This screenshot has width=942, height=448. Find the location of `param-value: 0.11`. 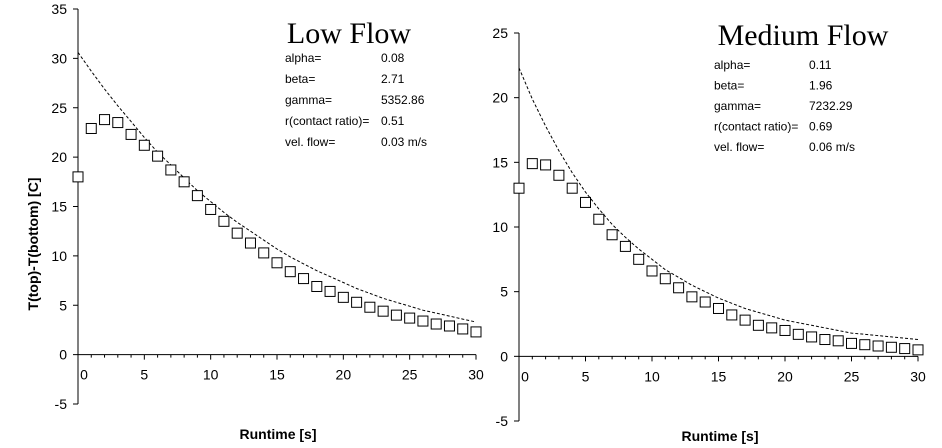

param-value: 0.11 is located at coordinates (820, 65).